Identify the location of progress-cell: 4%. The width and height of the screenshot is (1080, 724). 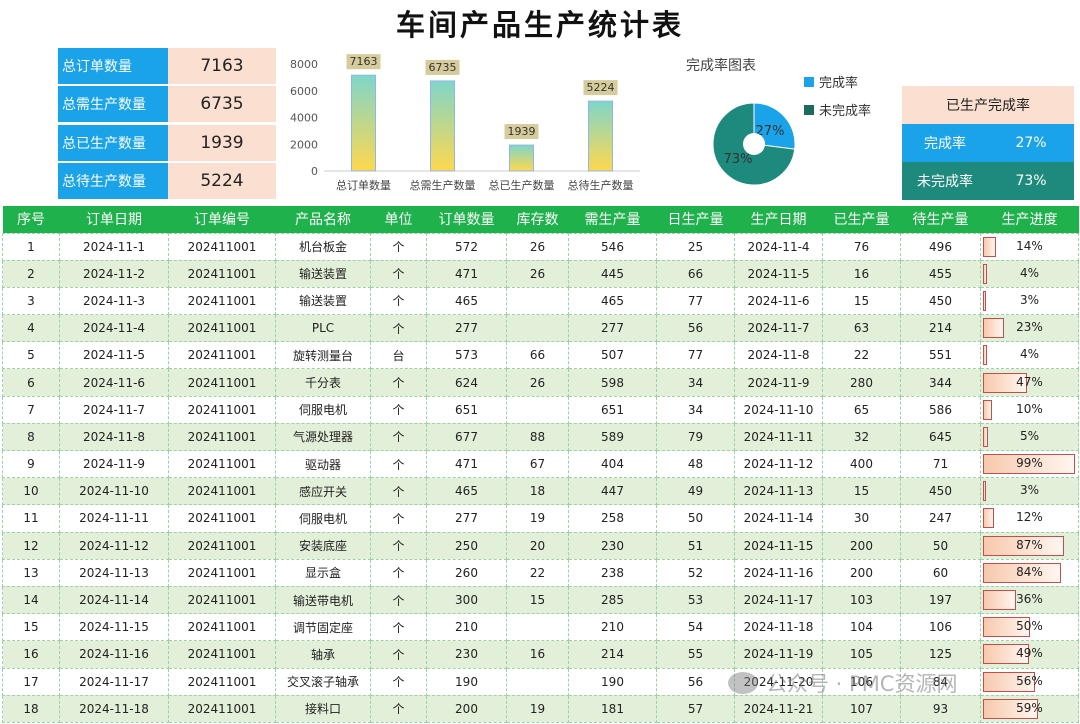
(1029, 355).